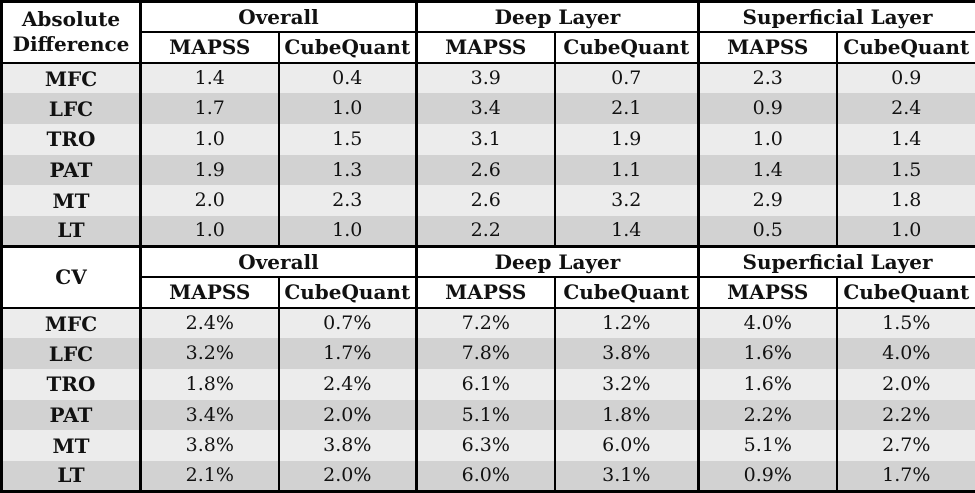  What do you see at coordinates (71, 445) in the screenshot?
I see `row-label: MT` at bounding box center [71, 445].